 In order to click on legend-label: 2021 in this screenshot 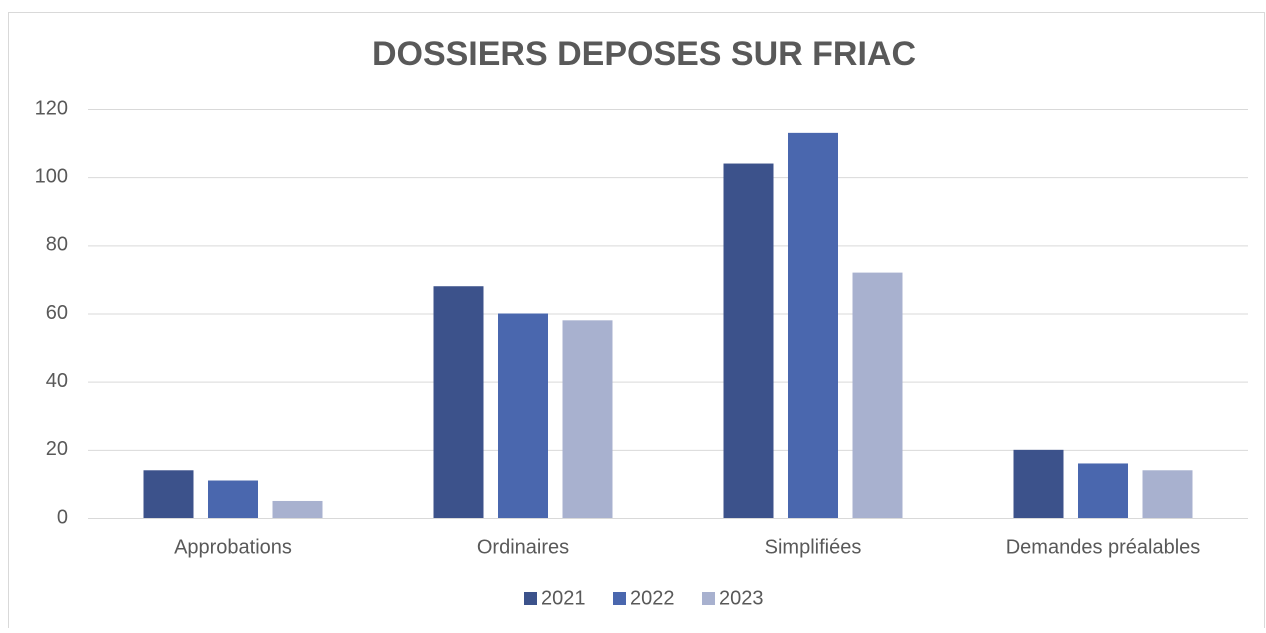, I will do `click(563, 598)`.